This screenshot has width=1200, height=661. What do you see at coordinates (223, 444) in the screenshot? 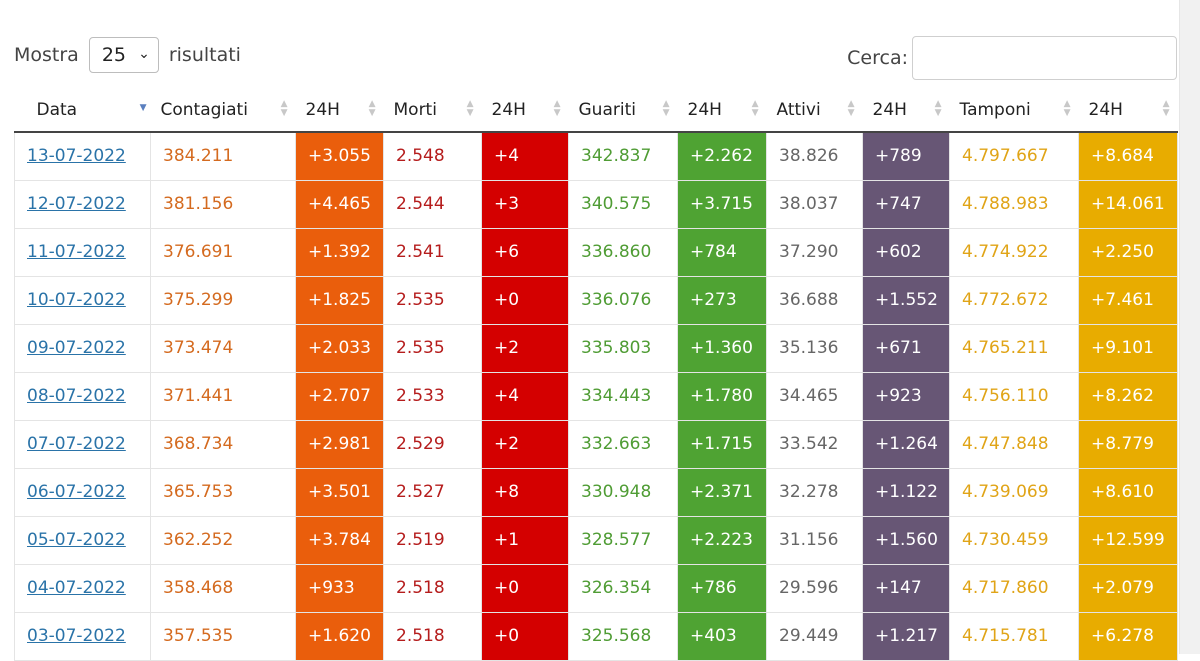
I see `cell-contagiati: 368.734` at bounding box center [223, 444].